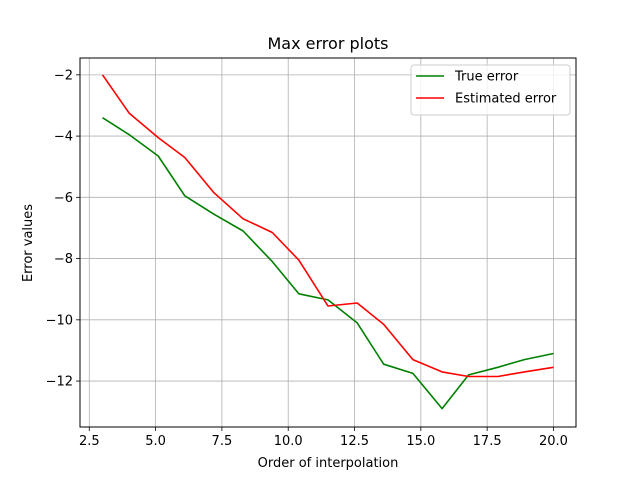  I want to click on x-tick-label: 10.0, so click(288, 441).